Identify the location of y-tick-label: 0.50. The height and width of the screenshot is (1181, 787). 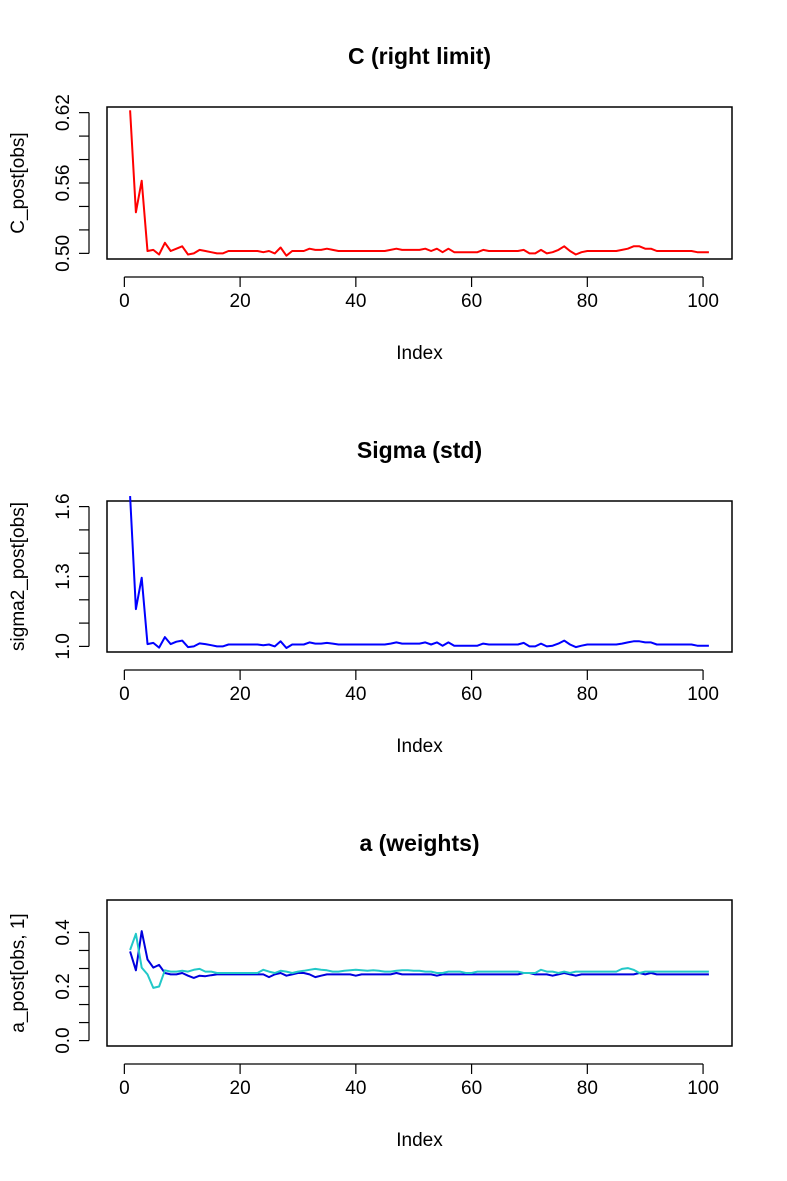
(63, 253).